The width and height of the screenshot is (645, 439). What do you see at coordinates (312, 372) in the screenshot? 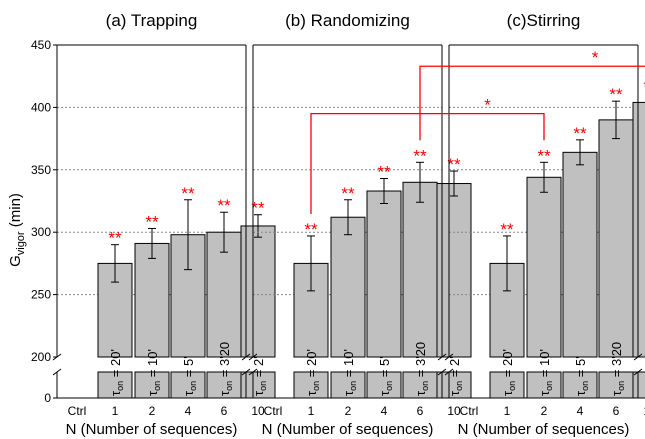
I see `tau-label: τon = 20'` at bounding box center [312, 372].